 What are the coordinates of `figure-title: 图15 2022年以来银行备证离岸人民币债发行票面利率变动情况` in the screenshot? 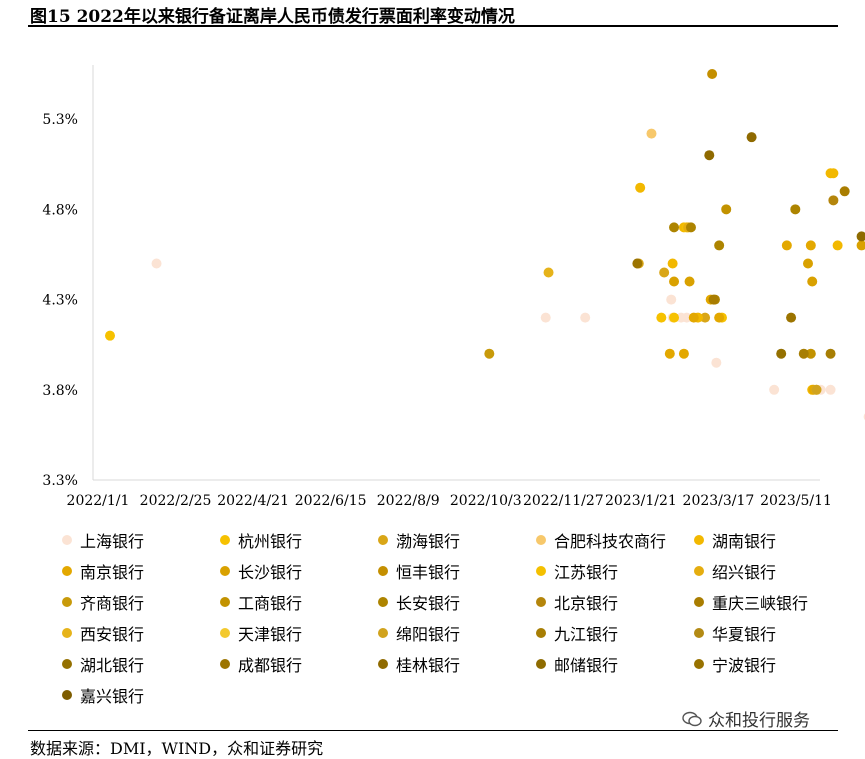 It's located at (272, 17).